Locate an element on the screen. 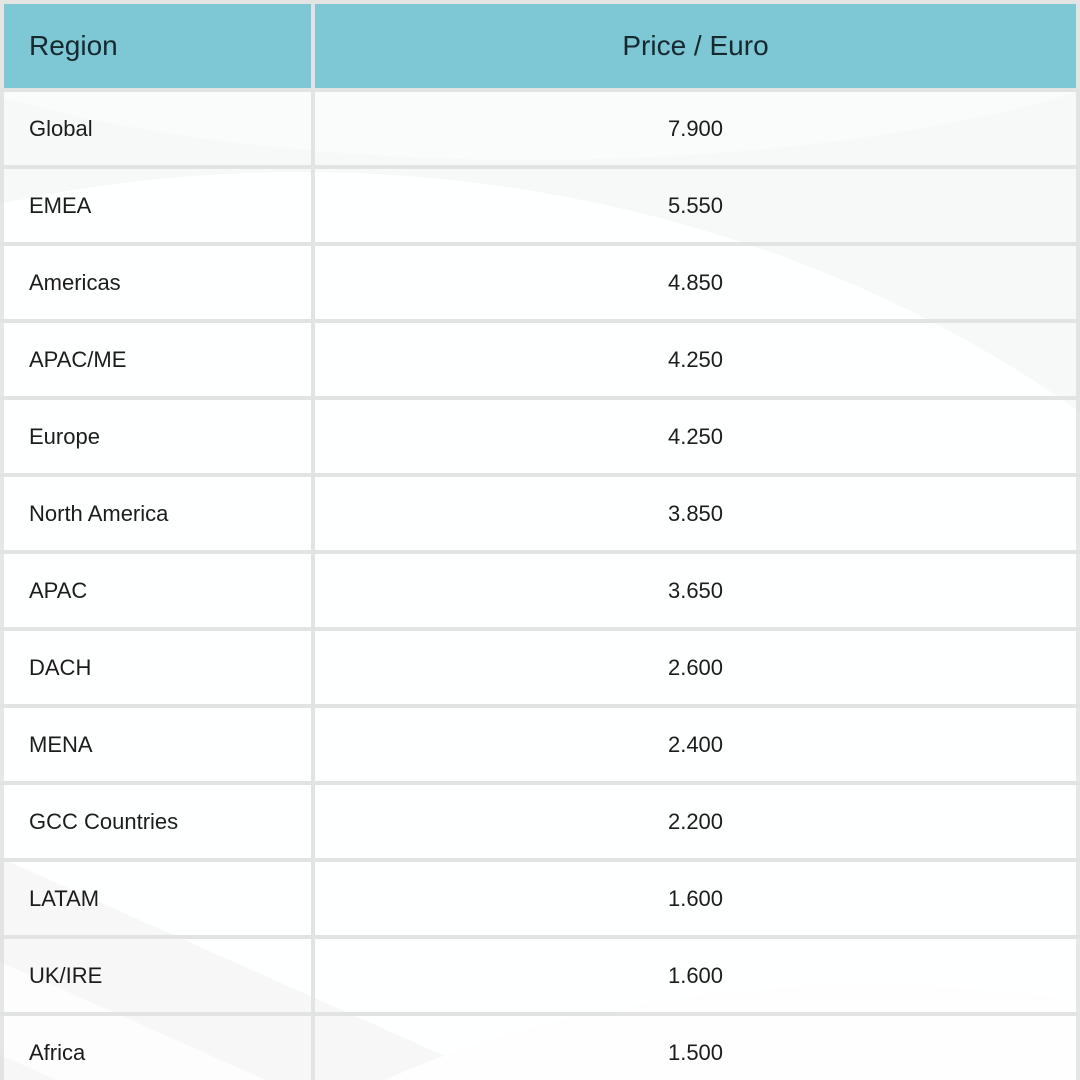 This screenshot has height=1080, width=1080. table-row: Americas 4.850 is located at coordinates (540, 282).